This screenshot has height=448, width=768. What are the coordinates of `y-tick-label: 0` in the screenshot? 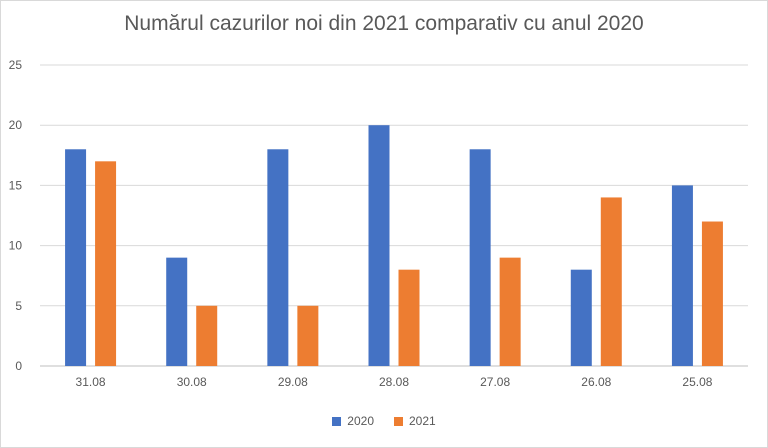 It's located at (18, 366).